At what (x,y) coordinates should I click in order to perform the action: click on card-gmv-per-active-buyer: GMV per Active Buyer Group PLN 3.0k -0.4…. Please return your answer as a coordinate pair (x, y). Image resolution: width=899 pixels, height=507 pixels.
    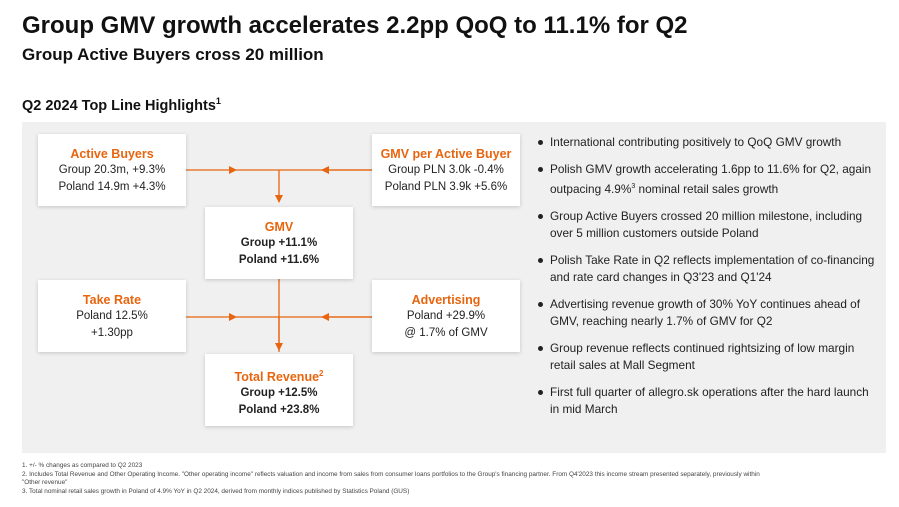
    Looking at the image, I should click on (446, 170).